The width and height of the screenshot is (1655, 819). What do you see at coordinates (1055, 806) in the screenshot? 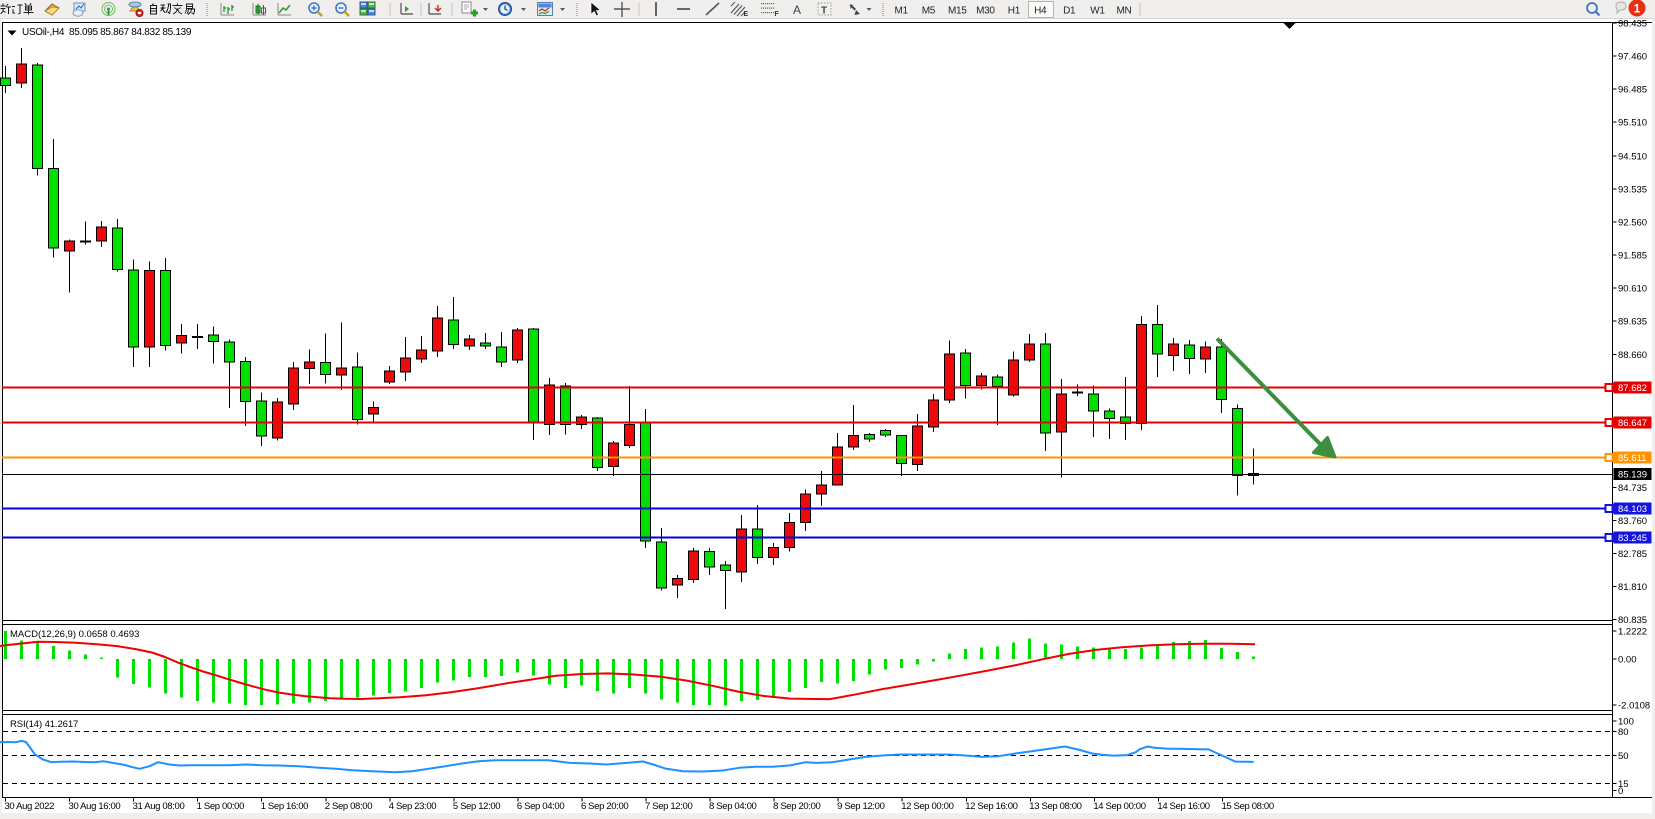
I see `svg-text: 13 Sep 08:00` at bounding box center [1055, 806].